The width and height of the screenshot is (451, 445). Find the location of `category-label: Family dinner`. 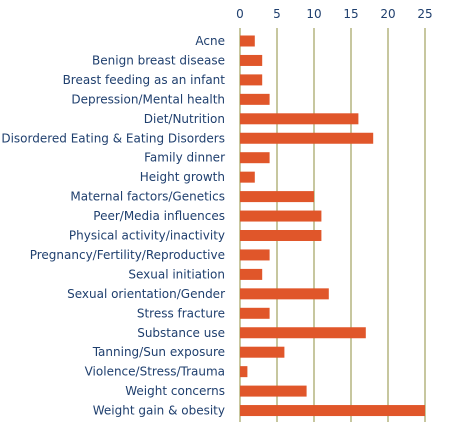

category-label: Family dinner is located at coordinates (184, 158).